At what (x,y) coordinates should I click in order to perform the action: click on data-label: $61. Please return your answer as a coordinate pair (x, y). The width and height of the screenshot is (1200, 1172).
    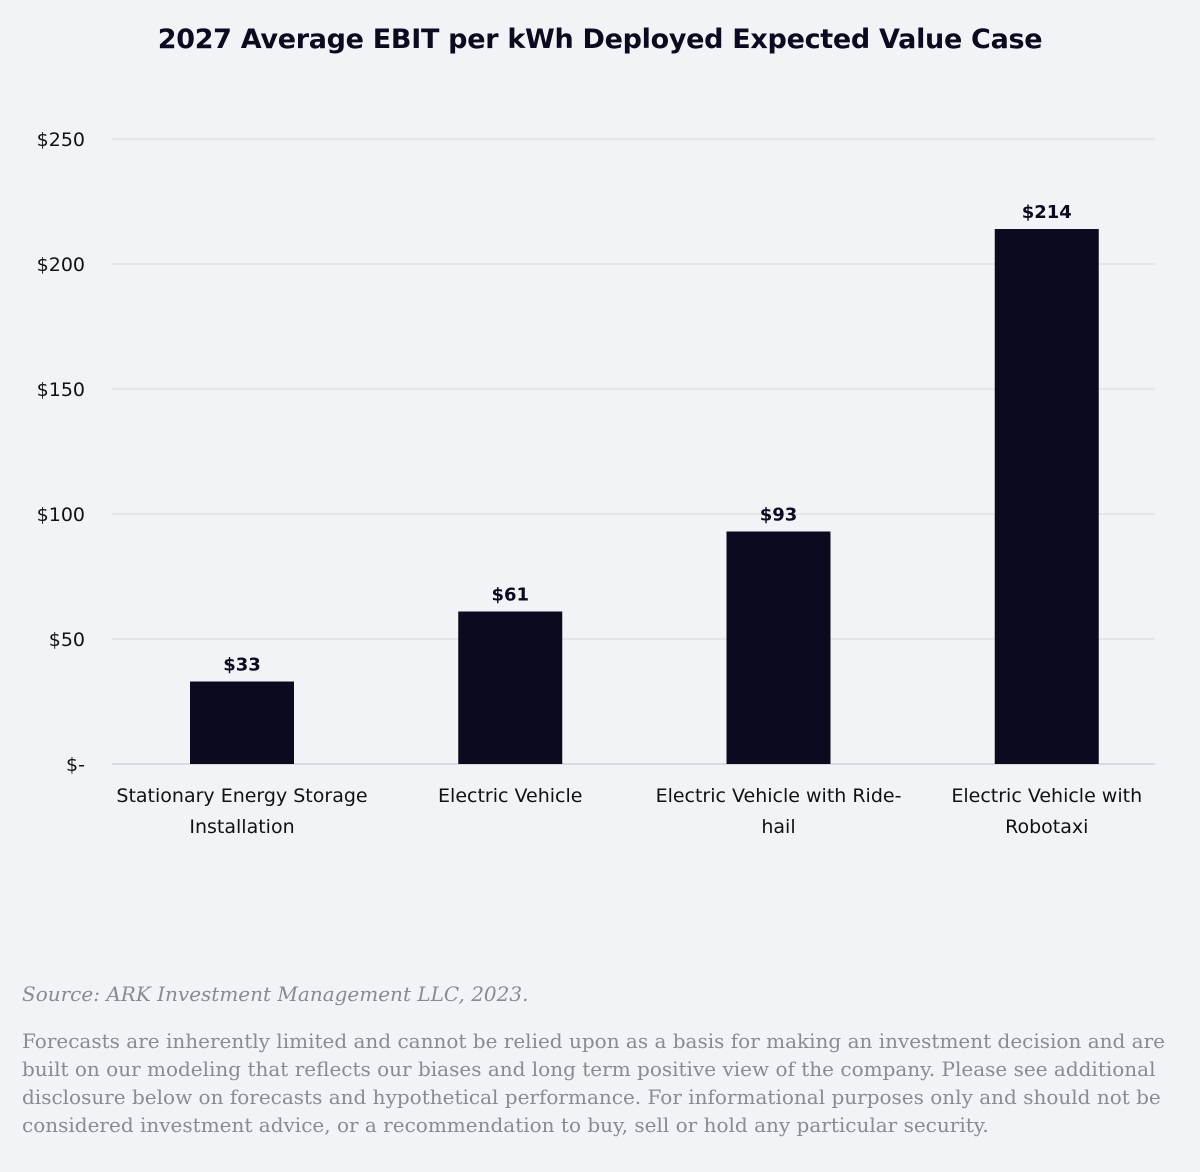
    Looking at the image, I should click on (510, 595).